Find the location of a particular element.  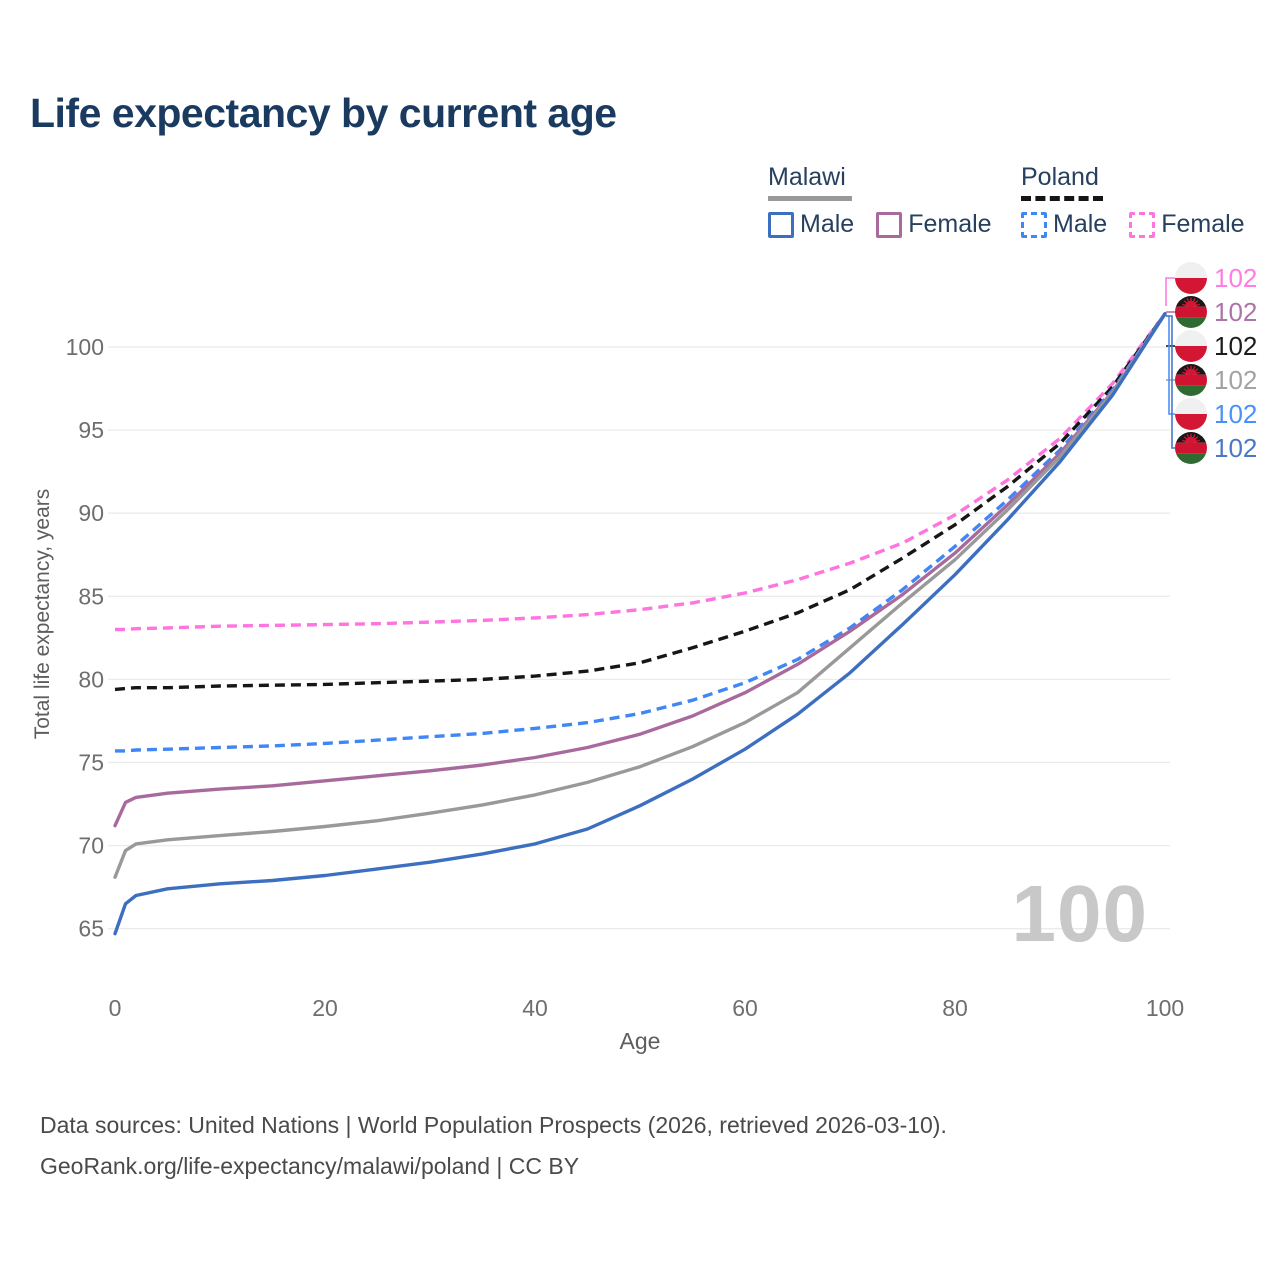

y-tick-90: 90 is located at coordinates (91, 513).